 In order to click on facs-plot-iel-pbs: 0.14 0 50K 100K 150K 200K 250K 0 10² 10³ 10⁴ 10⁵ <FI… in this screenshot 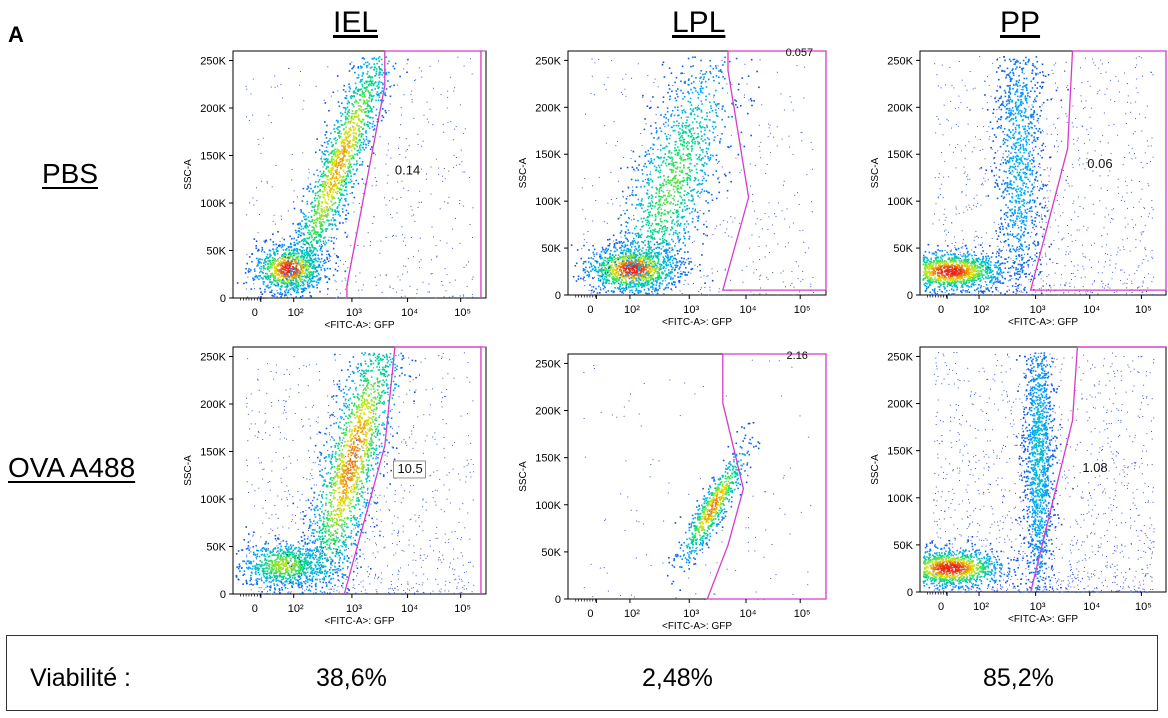, I will do `click(335, 190)`.